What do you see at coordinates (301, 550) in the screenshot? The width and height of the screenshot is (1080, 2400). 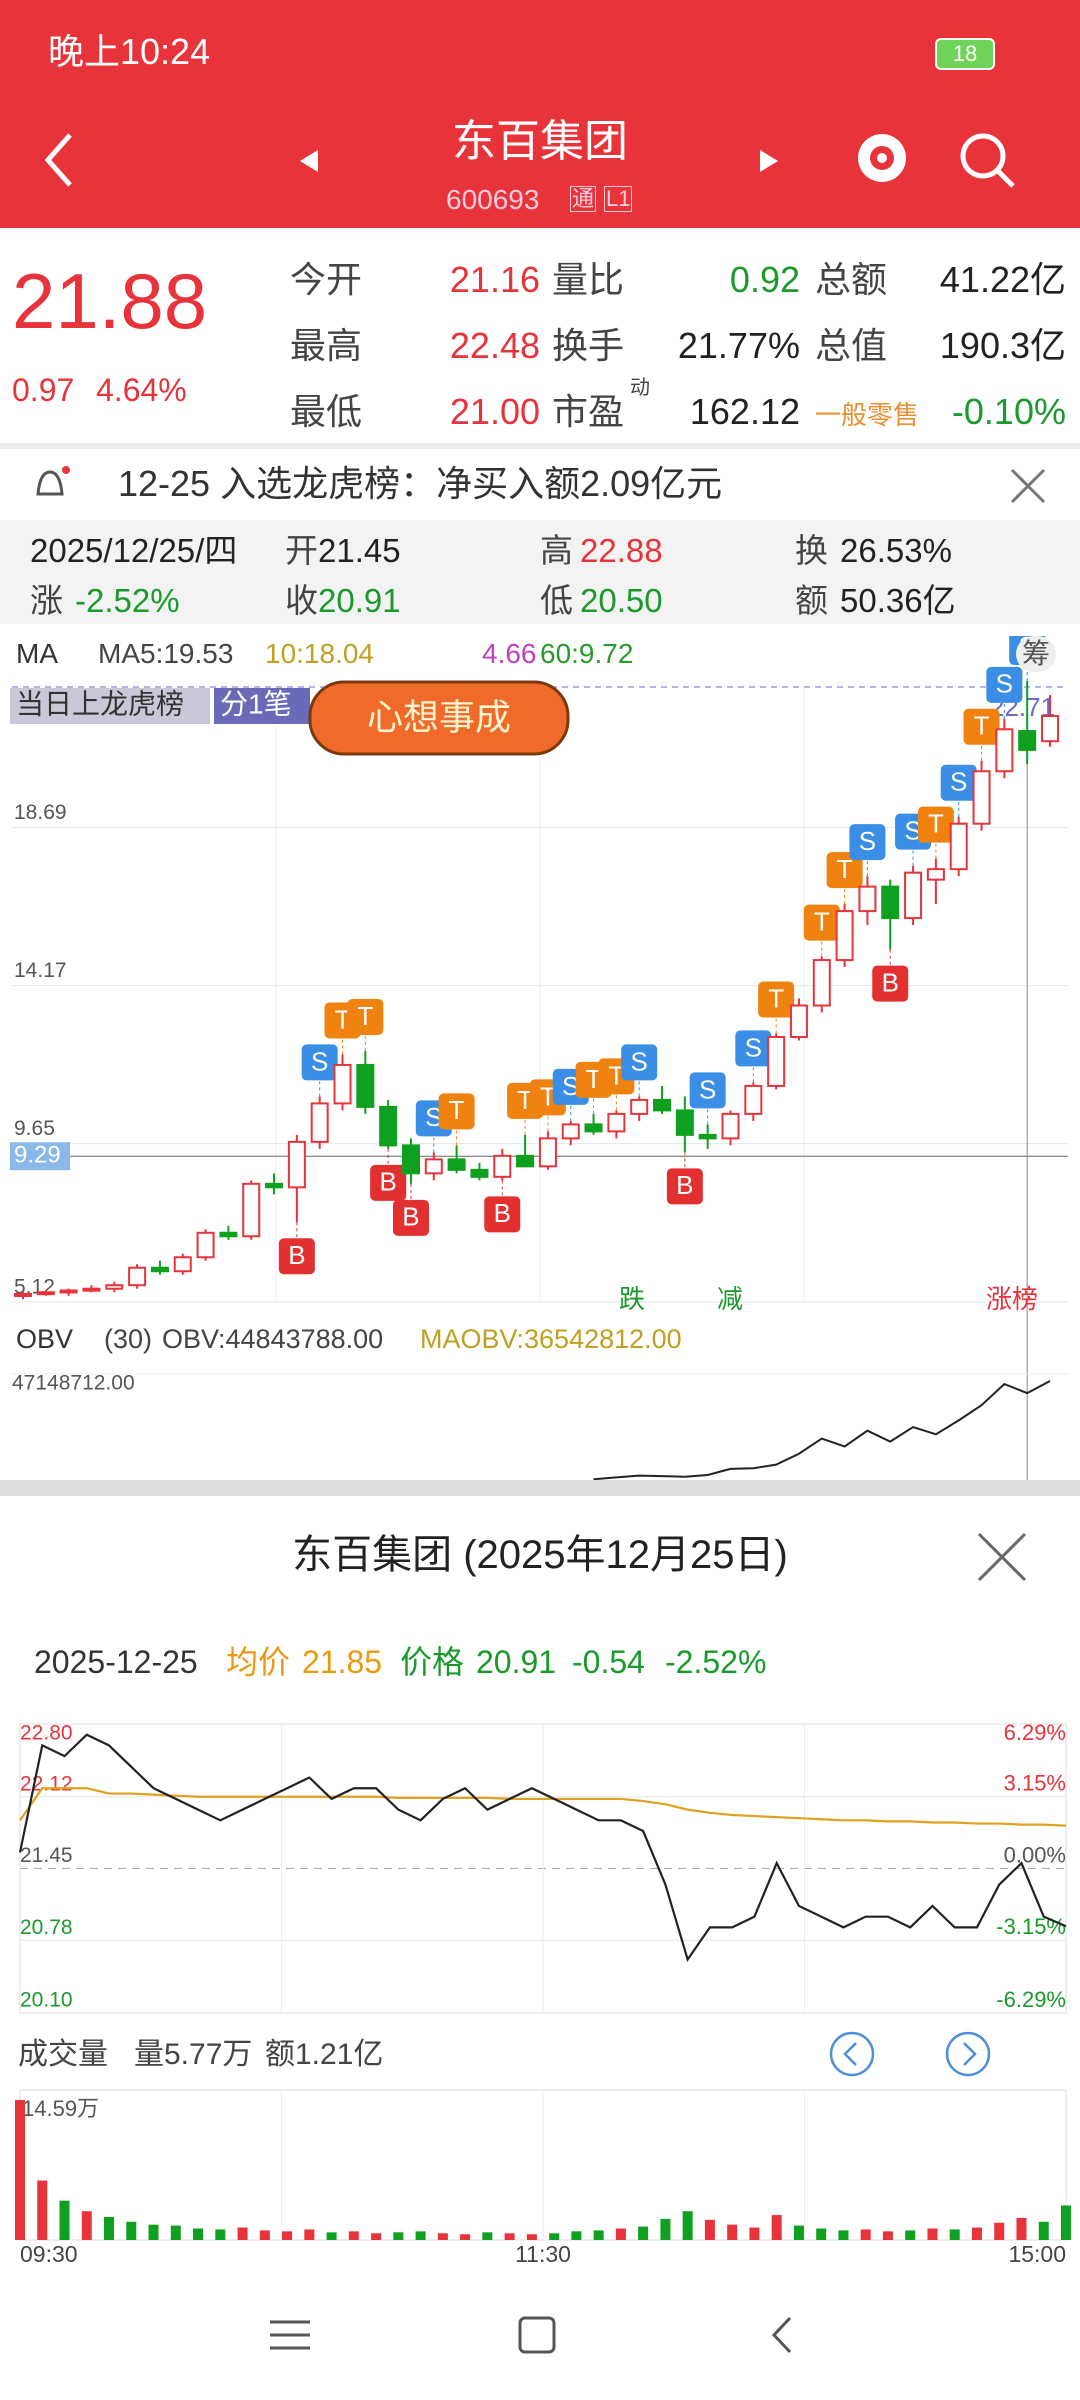 I see `day-field: 开` at bounding box center [301, 550].